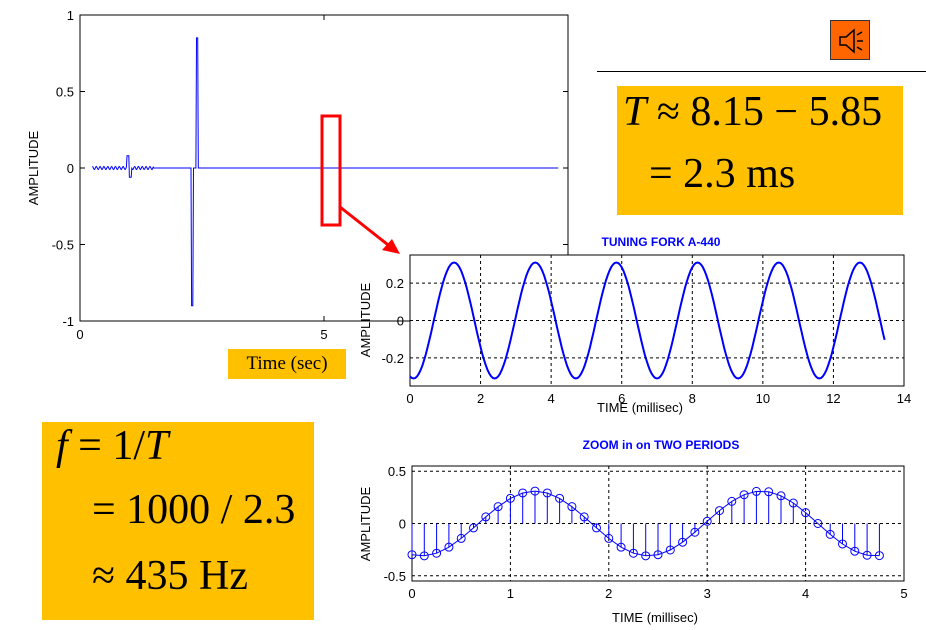 This screenshot has width=926, height=630. What do you see at coordinates (805, 593) in the screenshot?
I see `chart-3-xtick-label: 4` at bounding box center [805, 593].